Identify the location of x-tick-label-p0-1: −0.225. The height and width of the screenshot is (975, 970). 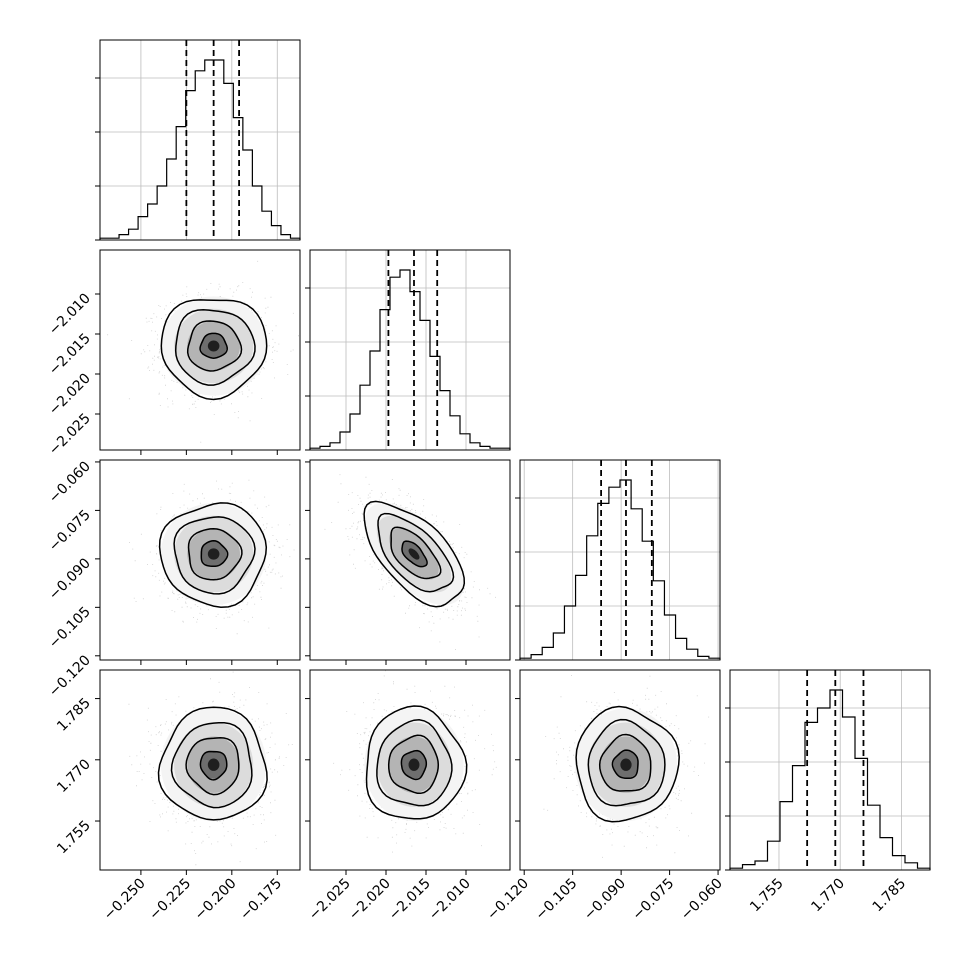
(170, 900).